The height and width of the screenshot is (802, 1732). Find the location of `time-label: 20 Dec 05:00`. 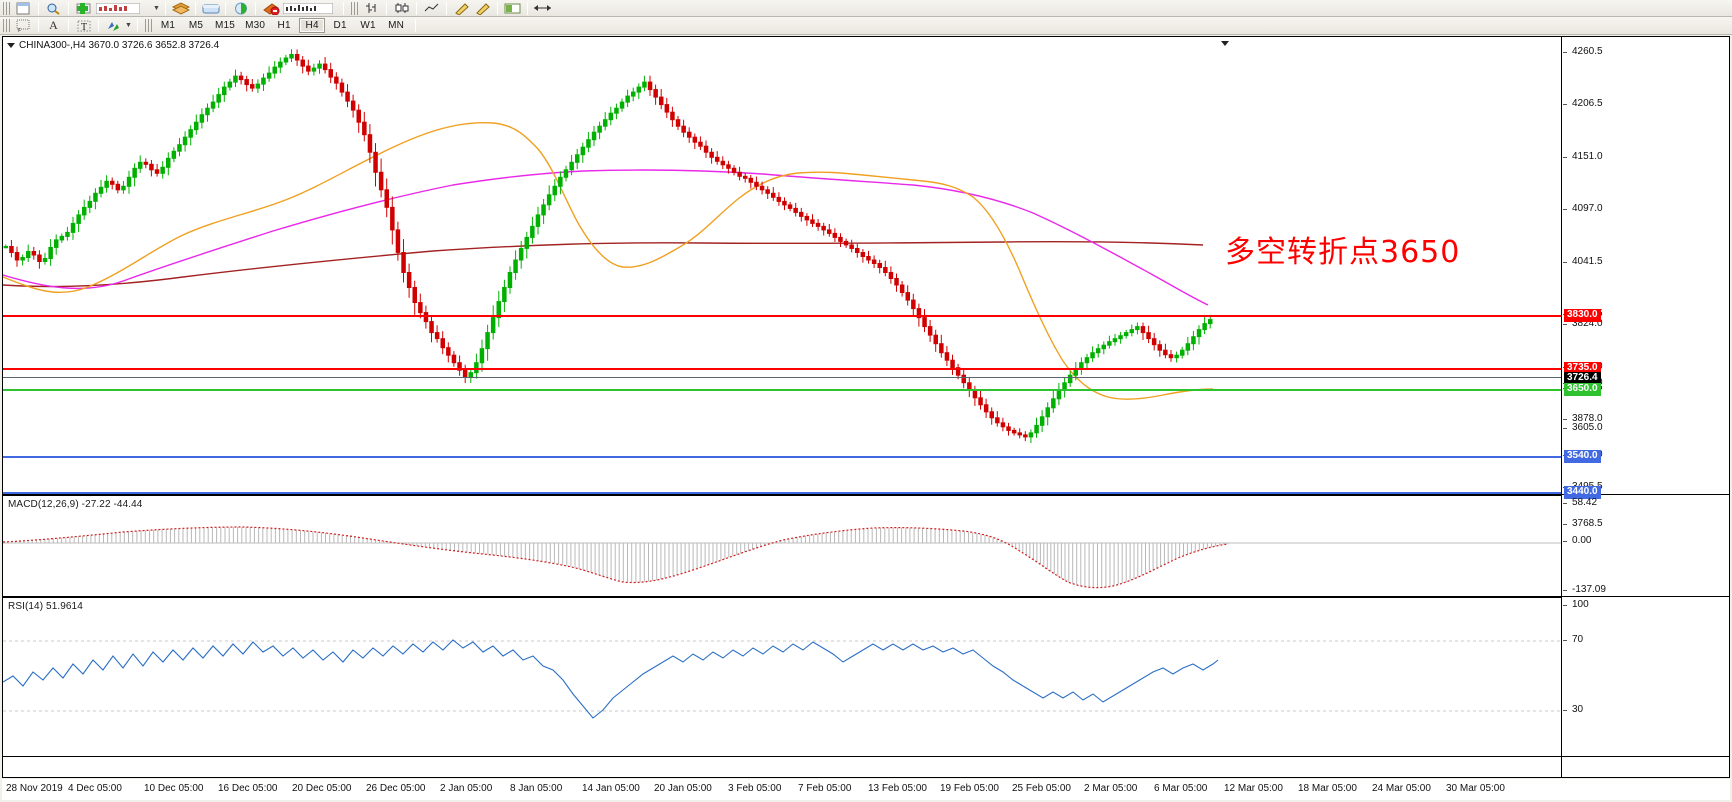

time-label: 20 Dec 05:00 is located at coordinates (322, 788).